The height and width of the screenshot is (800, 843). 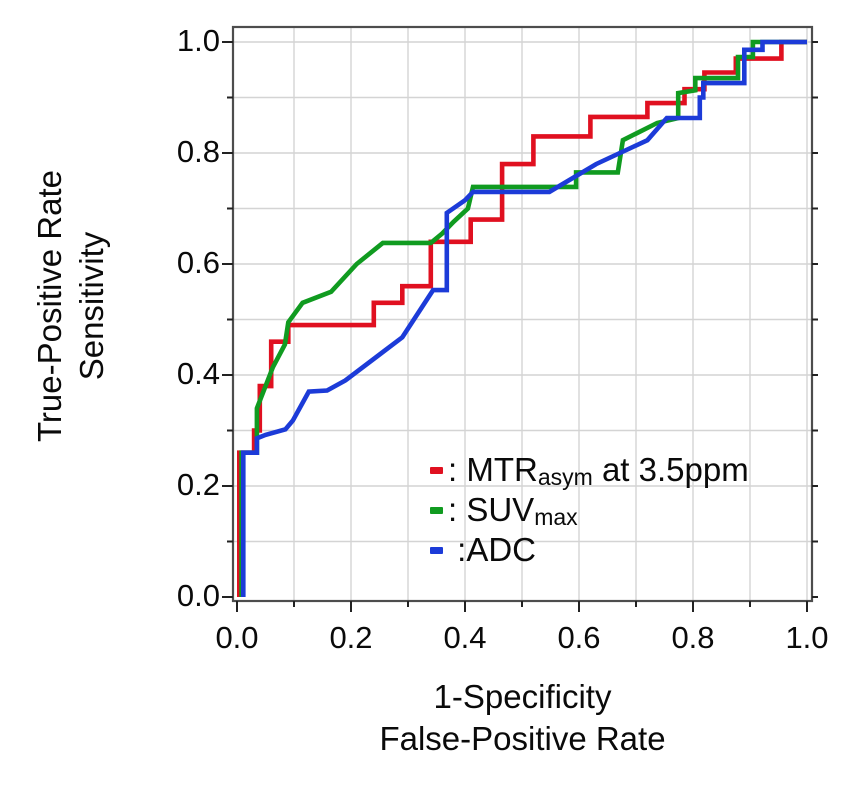 I want to click on y-axis-title-line1: True-Positive Rate, so click(x=49, y=306).